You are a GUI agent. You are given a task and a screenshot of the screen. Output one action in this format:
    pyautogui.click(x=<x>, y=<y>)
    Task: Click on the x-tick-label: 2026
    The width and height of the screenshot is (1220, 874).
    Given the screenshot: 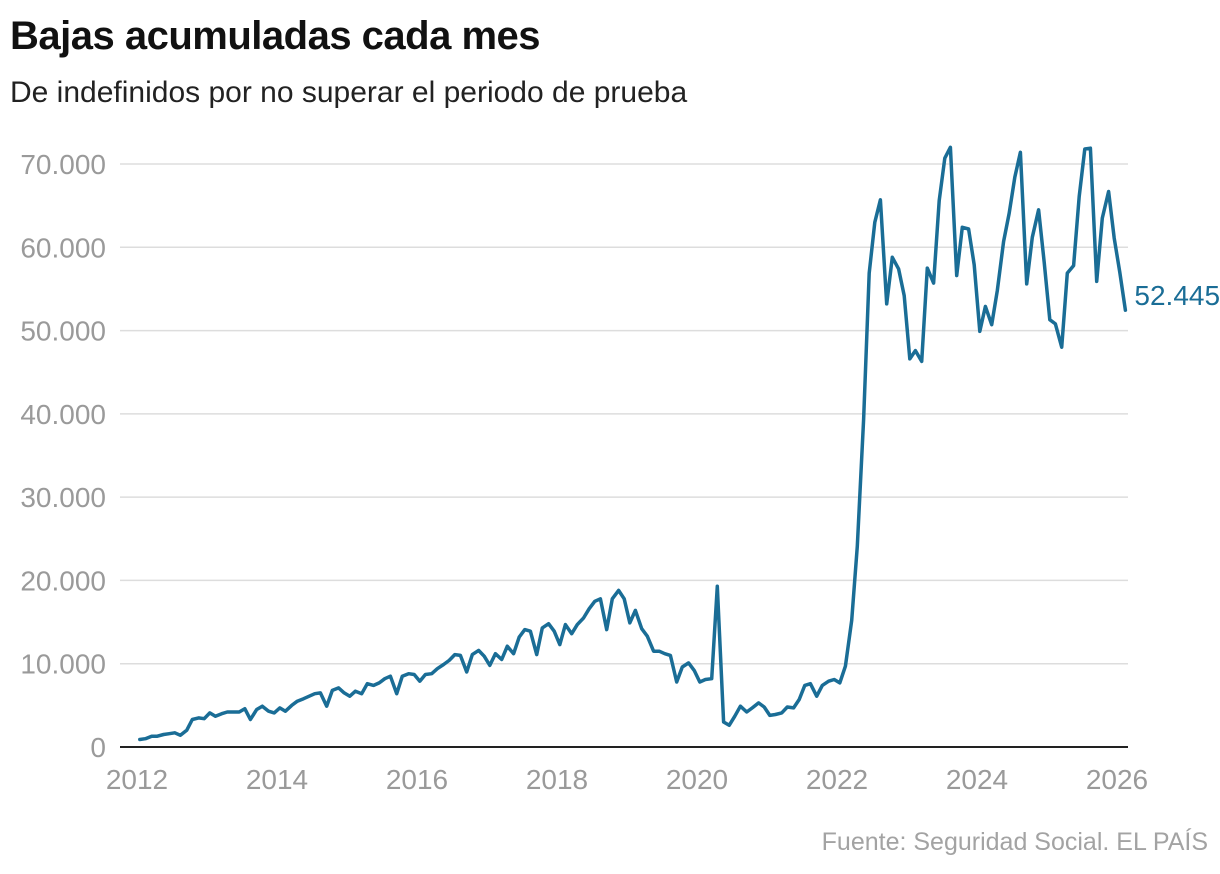 What is the action you would take?
    pyautogui.click(x=1117, y=779)
    